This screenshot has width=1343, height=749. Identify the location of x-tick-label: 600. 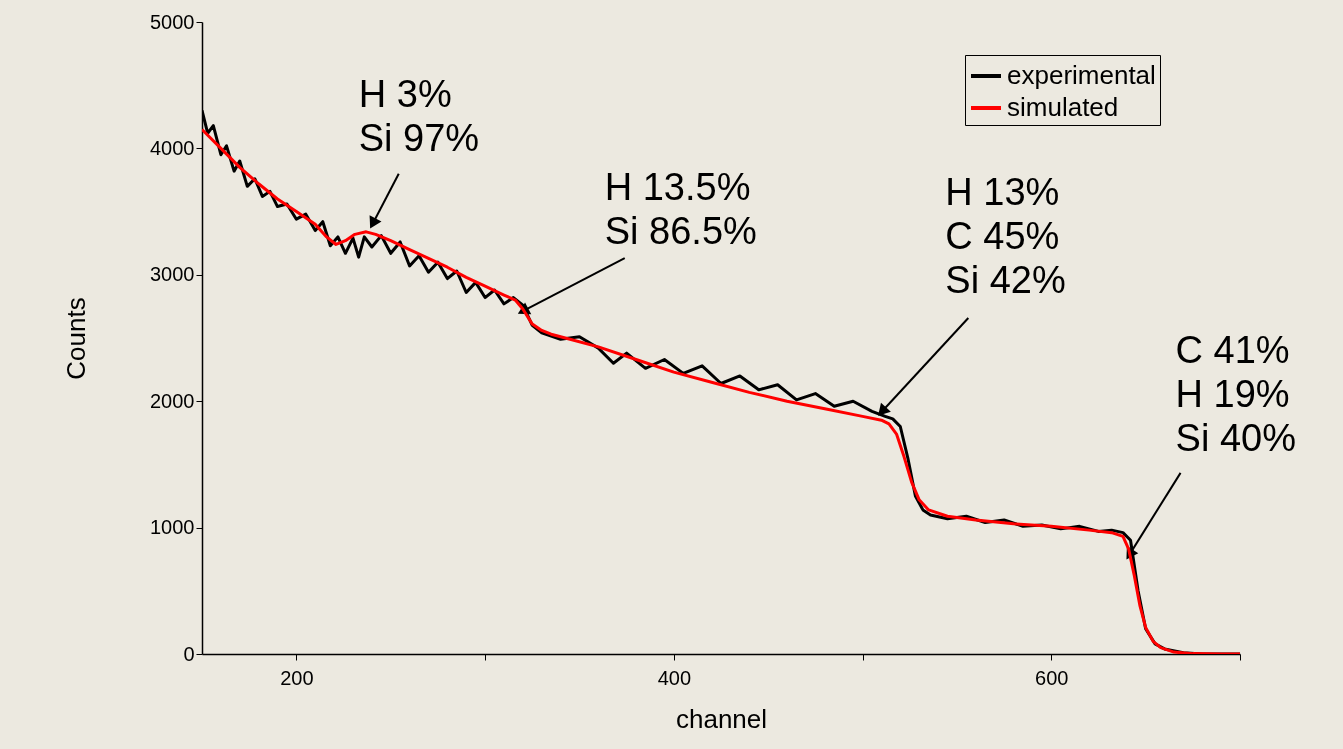
(1052, 677).